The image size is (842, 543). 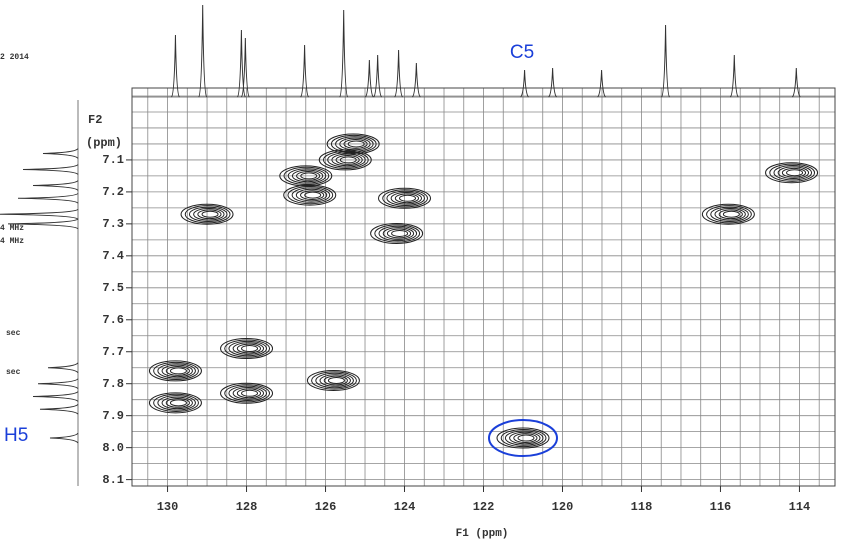 What do you see at coordinates (484, 507) in the screenshot?
I see `x-tick-label: 122` at bounding box center [484, 507].